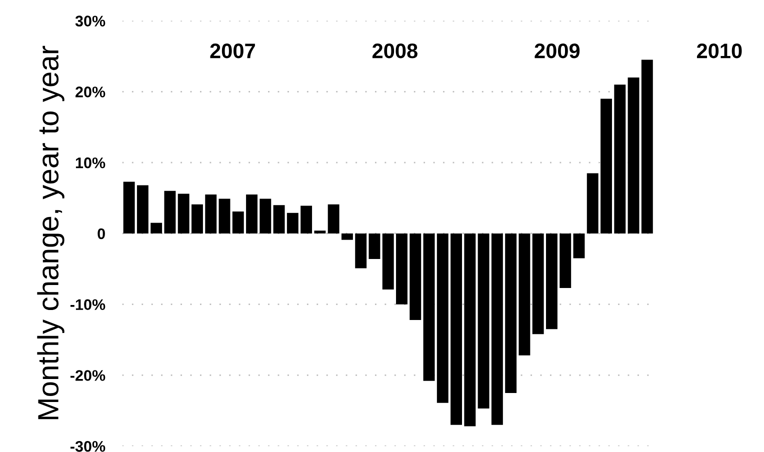  I want to click on y-tick-label: -30%, so click(88, 446).